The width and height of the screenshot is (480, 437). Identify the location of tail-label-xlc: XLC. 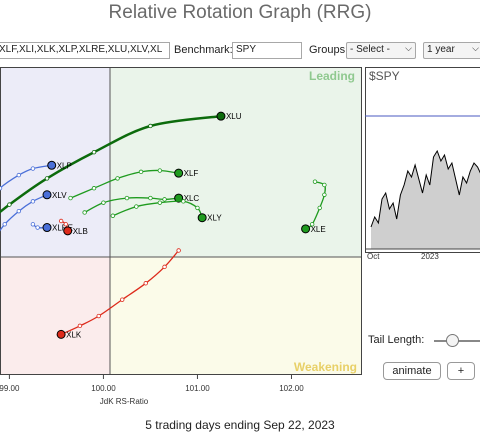
(192, 198).